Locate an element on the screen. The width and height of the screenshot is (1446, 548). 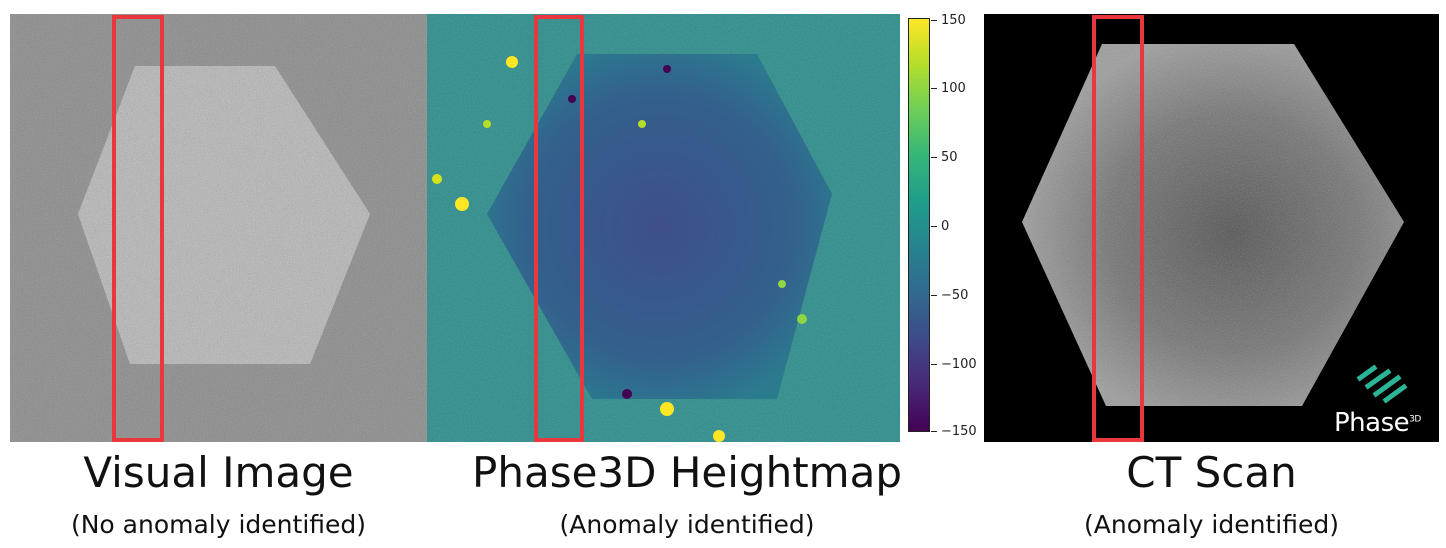
visual-image-title: Visual Image is located at coordinates (218, 472).